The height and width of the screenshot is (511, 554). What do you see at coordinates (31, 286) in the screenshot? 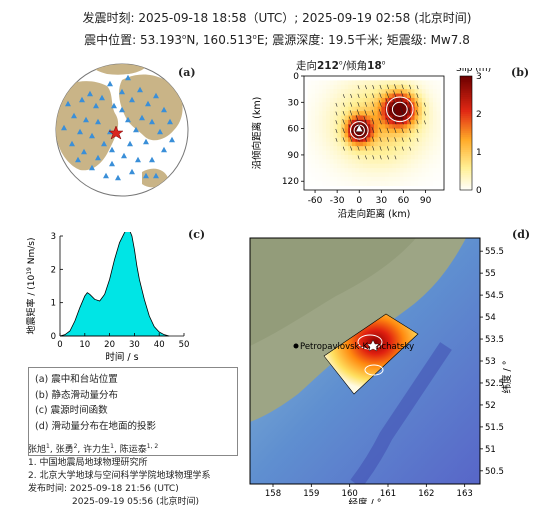
I see `y-axis-label: 地震矩率 / (1019 Nm/s)` at bounding box center [31, 286].